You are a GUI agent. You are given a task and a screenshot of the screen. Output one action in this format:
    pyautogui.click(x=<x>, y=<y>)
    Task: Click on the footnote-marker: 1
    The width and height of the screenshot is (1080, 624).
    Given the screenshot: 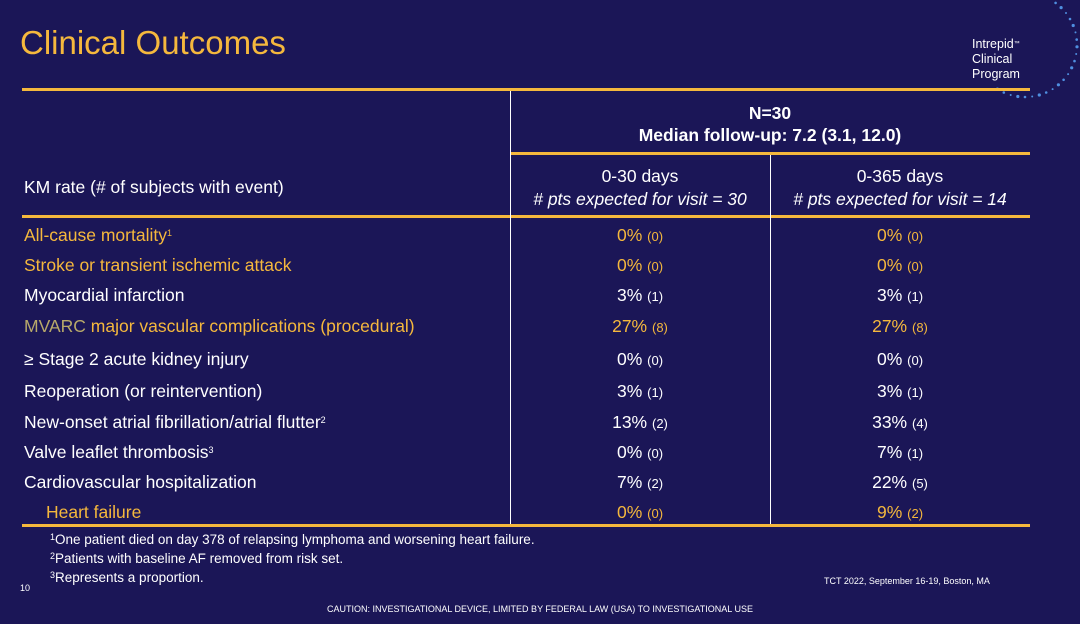 What is the action you would take?
    pyautogui.click(x=53, y=537)
    